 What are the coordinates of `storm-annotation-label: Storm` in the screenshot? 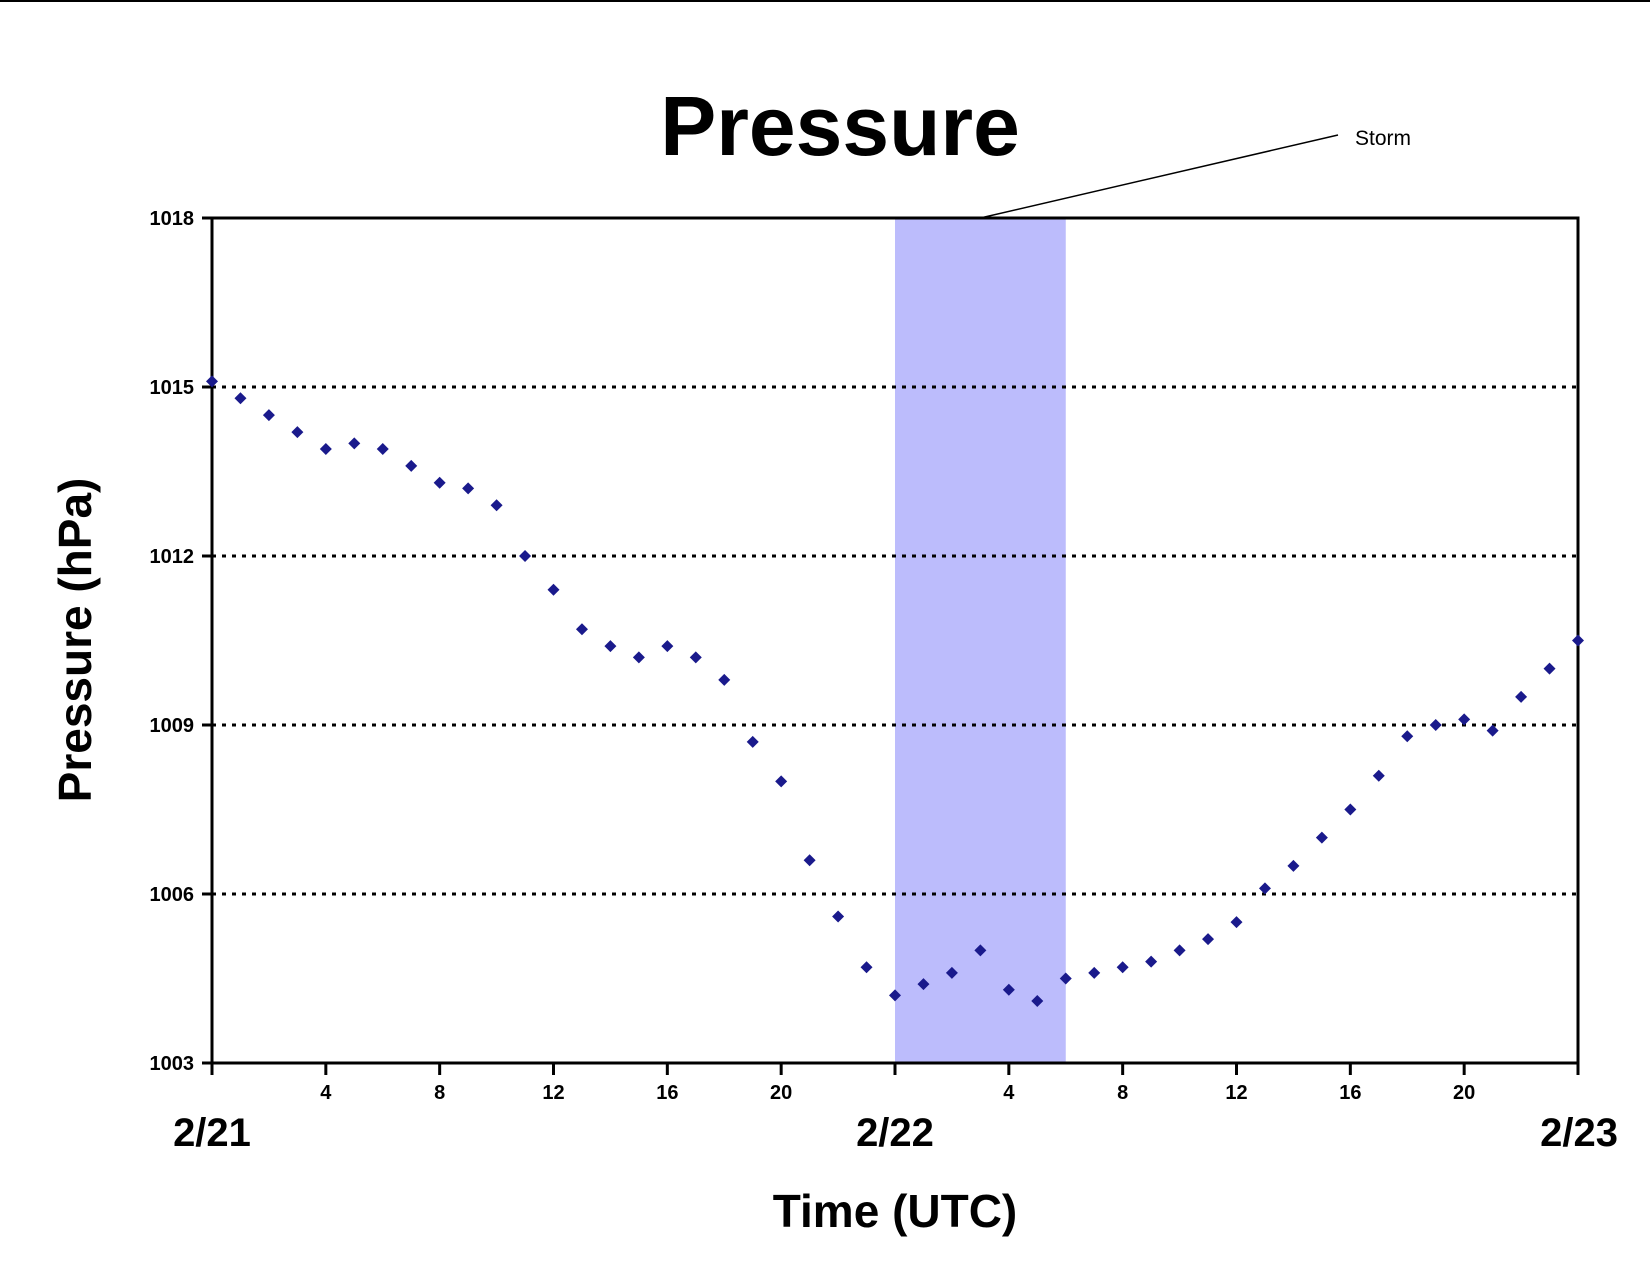 It's located at (1383, 138).